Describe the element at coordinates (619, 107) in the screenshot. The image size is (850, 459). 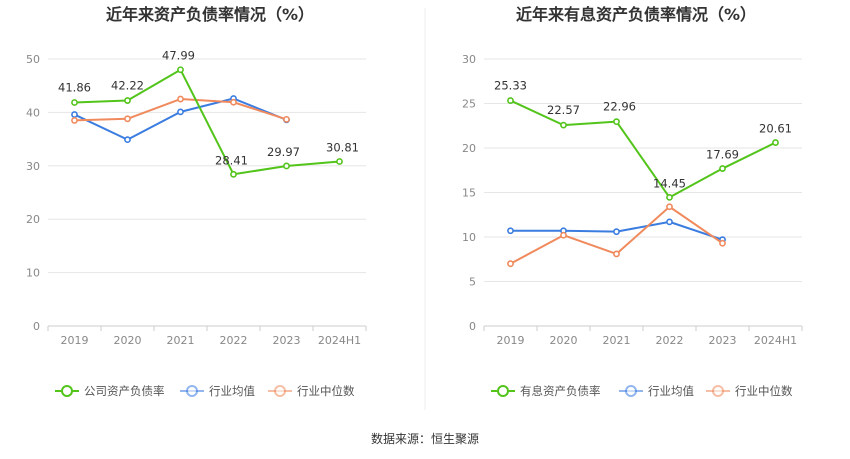
I see `data-label: 22.96` at that location.